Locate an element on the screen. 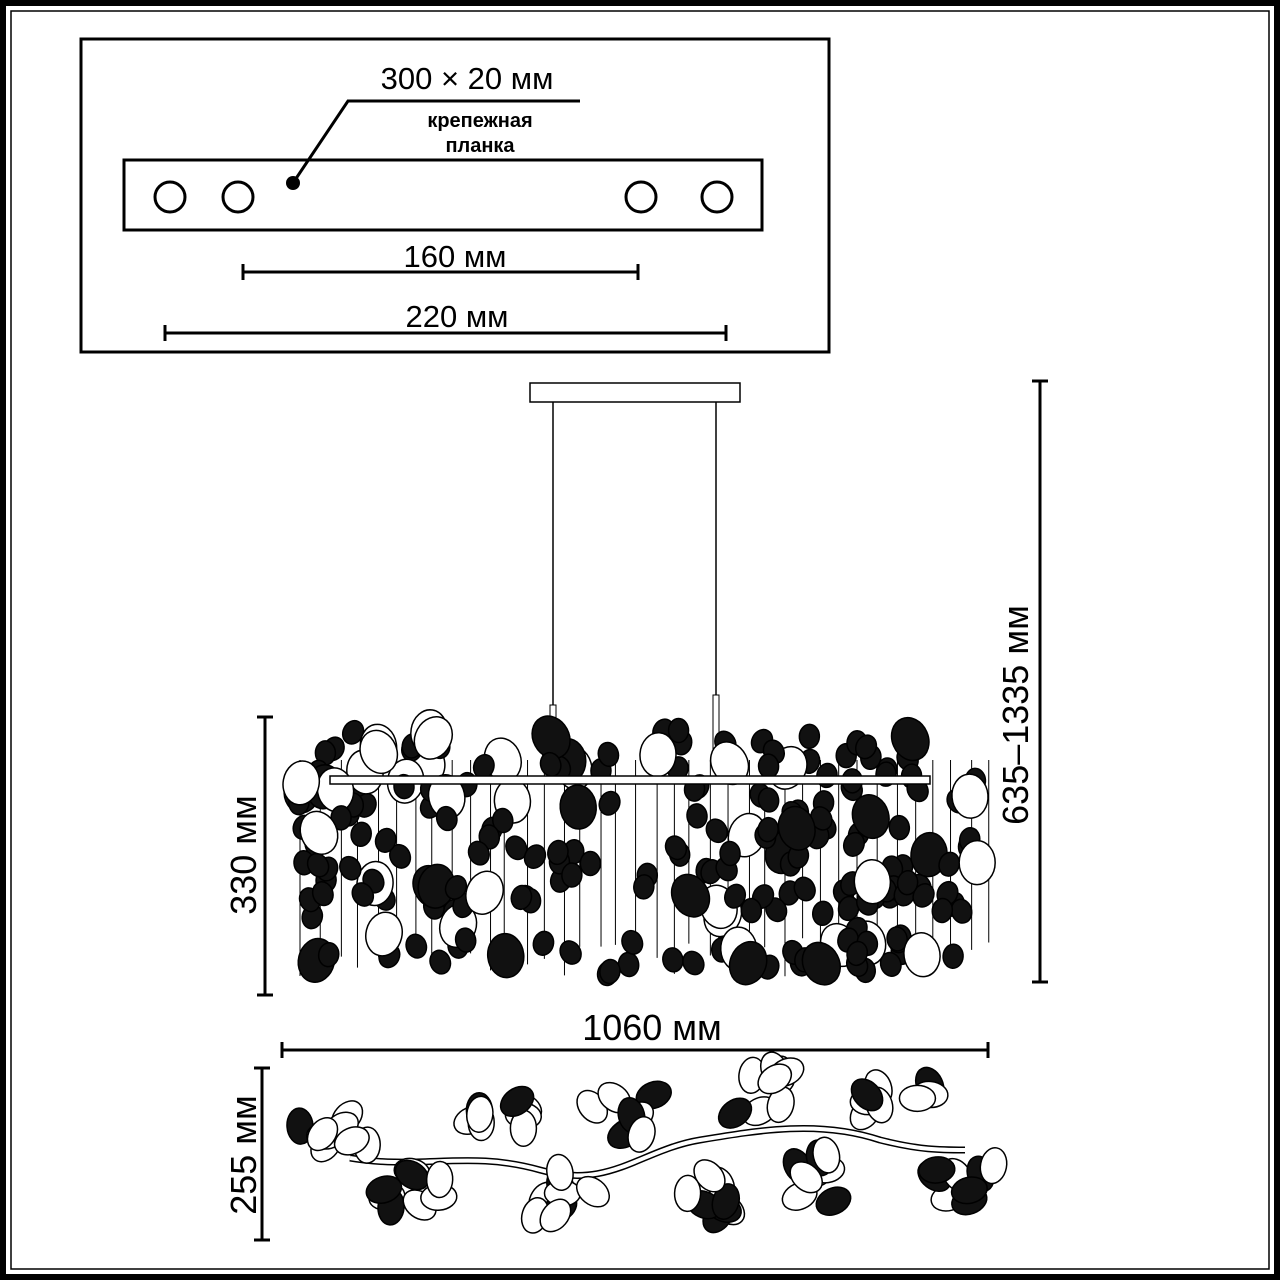  depth-label: 255 мм is located at coordinates (243, 1155).